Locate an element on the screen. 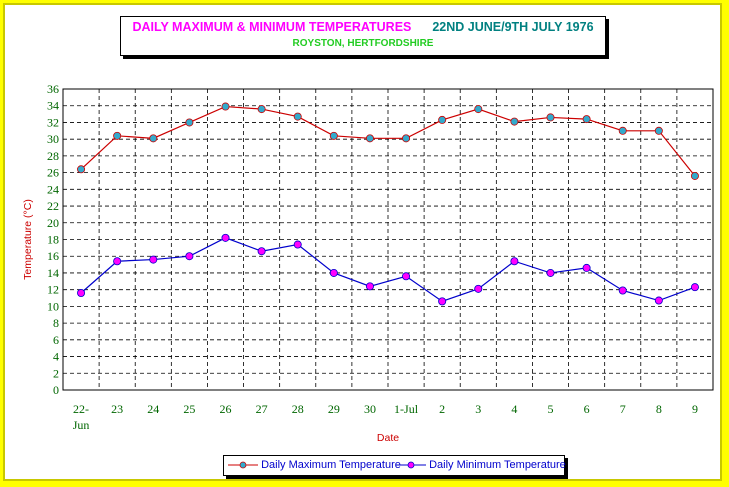  x-tick-label: 9 is located at coordinates (695, 409).